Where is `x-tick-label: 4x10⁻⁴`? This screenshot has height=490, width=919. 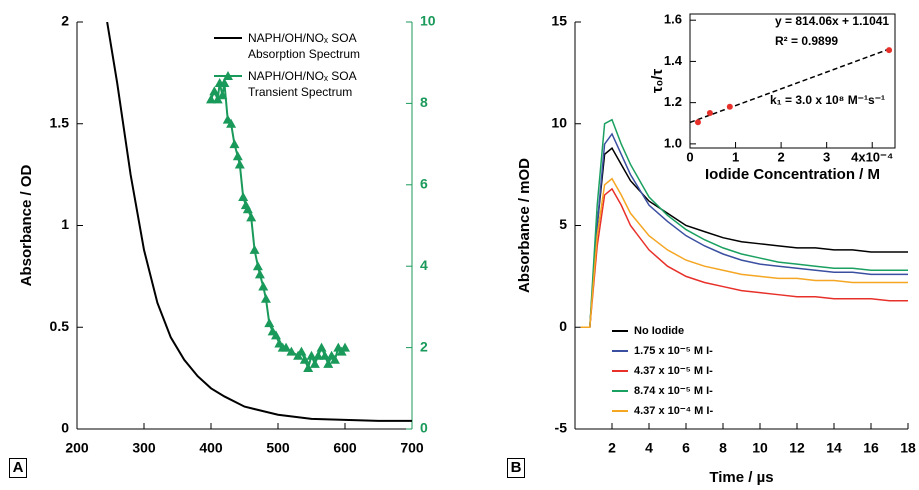 x-tick-label: 4x10⁻⁴ is located at coordinates (872, 156).